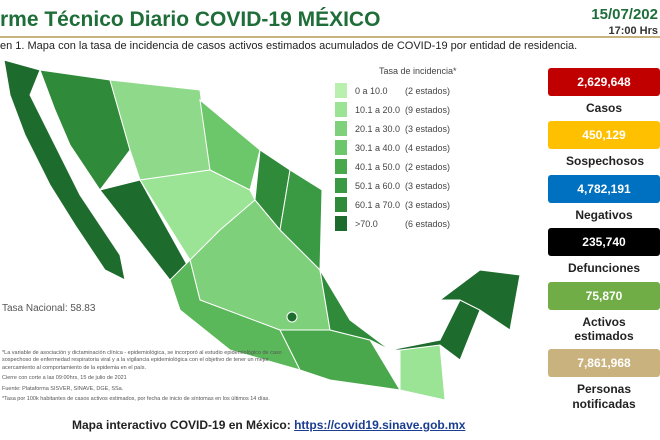 This screenshot has width=660, height=440. I want to click on legend-item: 10.1 a 20.0 (9 estados), so click(396, 109).